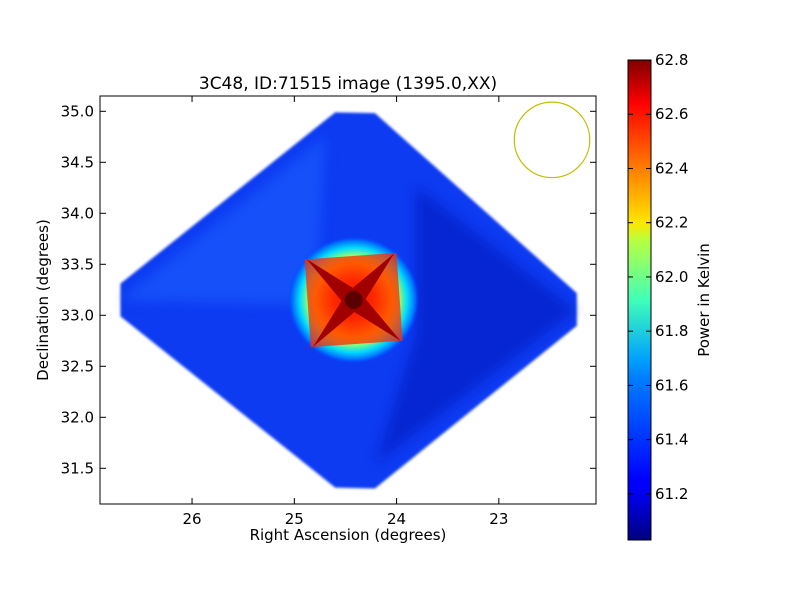 This screenshot has height=600, width=800. What do you see at coordinates (671, 494) in the screenshot?
I see `colorbar-tick-label: 61.2` at bounding box center [671, 494].